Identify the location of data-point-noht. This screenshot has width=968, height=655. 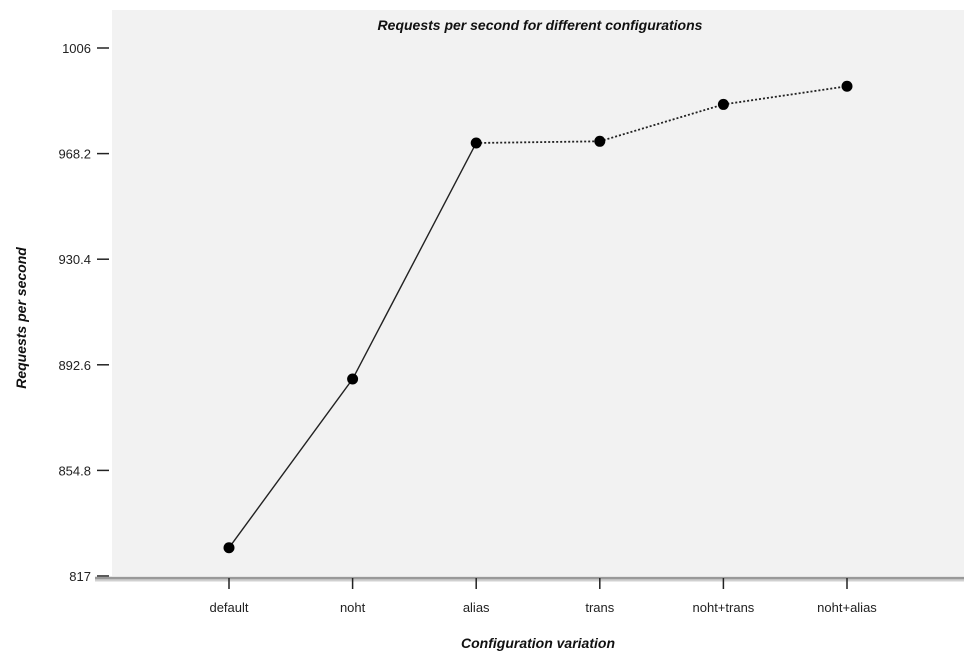
(353, 379).